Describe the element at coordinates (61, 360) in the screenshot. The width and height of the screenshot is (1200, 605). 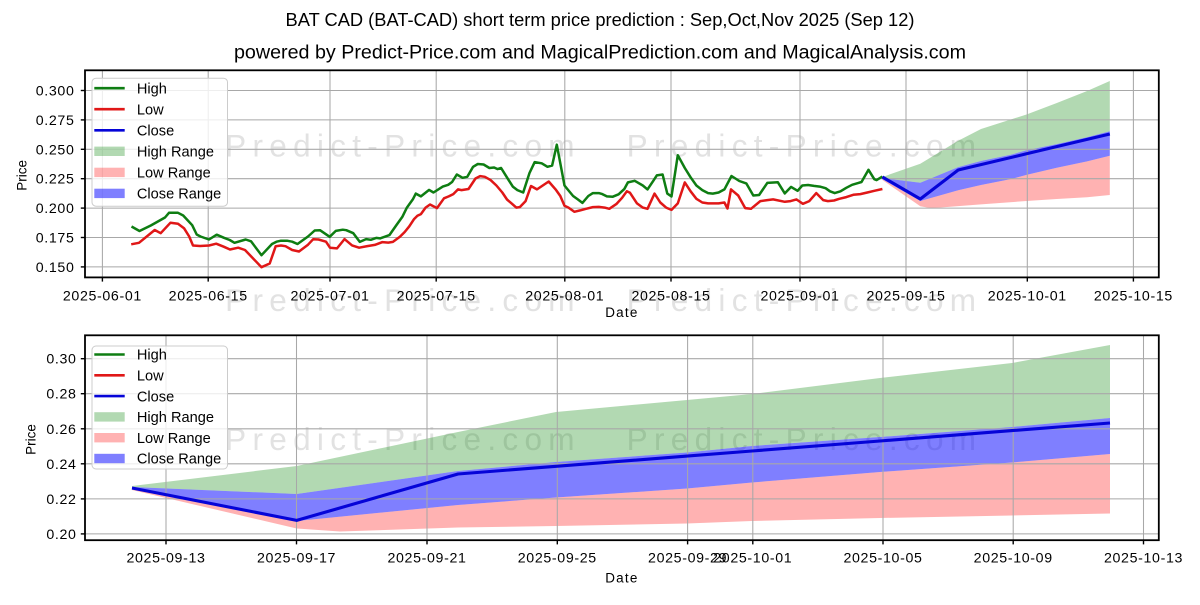
I see `svg-text: 0.30` at that location.